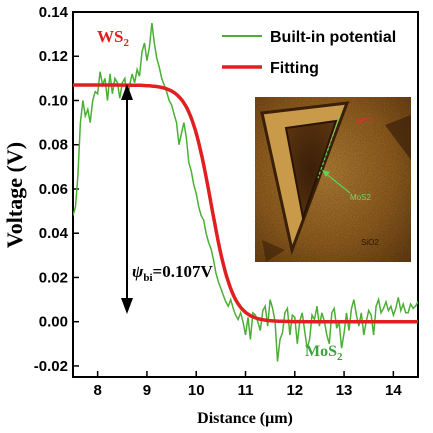 The height and width of the screenshot is (433, 433). I want to click on annotation-ws2: WS2, so click(113, 38).